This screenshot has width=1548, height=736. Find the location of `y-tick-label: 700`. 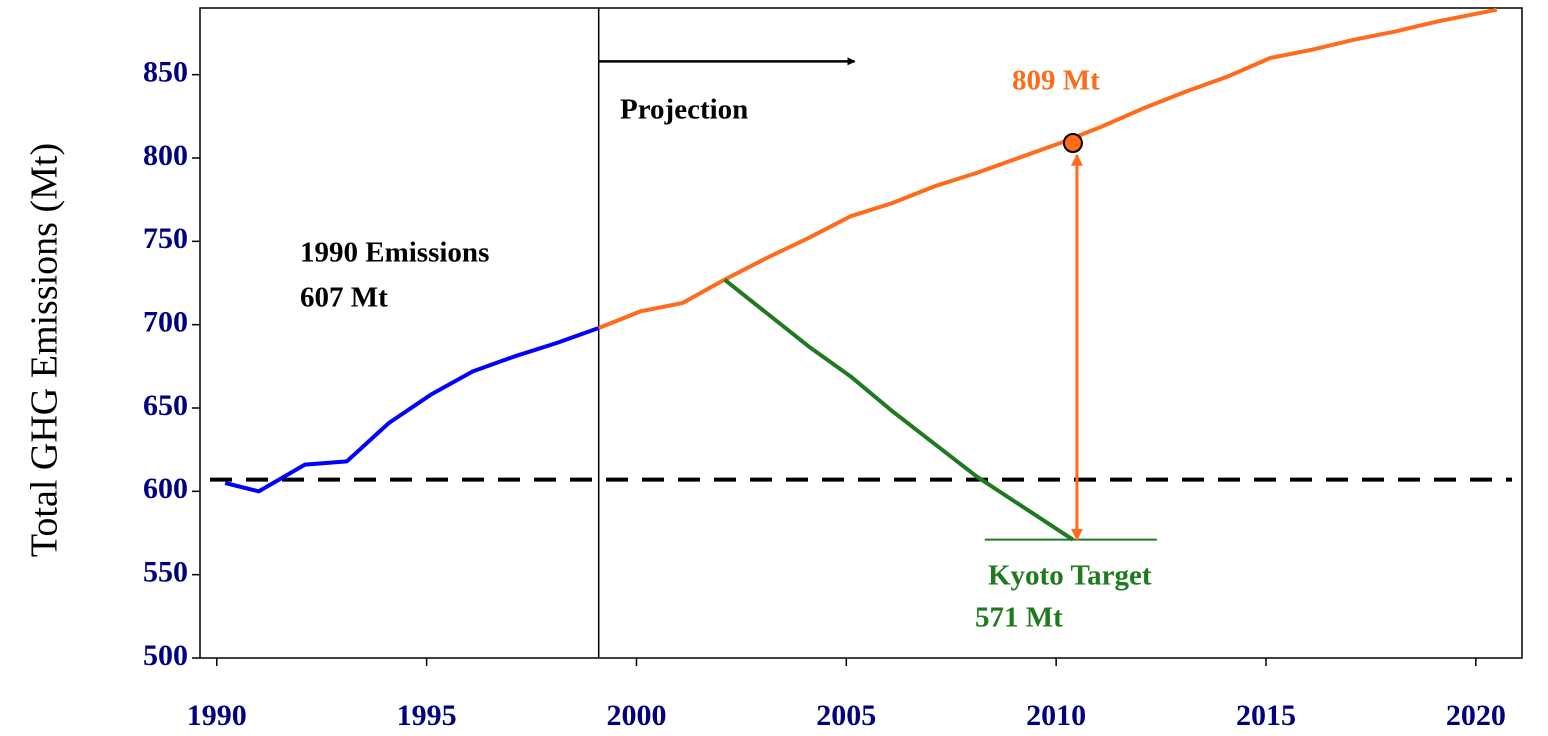

y-tick-label: 700 is located at coordinates (165, 322).